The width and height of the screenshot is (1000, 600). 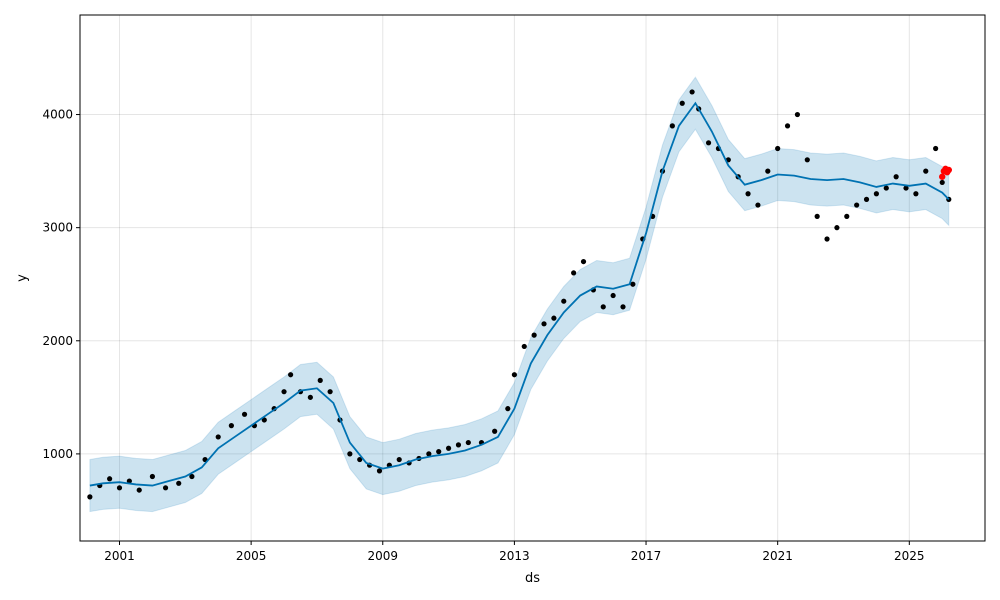 What do you see at coordinates (532, 578) in the screenshot?
I see `x-axis-title: ds` at bounding box center [532, 578].